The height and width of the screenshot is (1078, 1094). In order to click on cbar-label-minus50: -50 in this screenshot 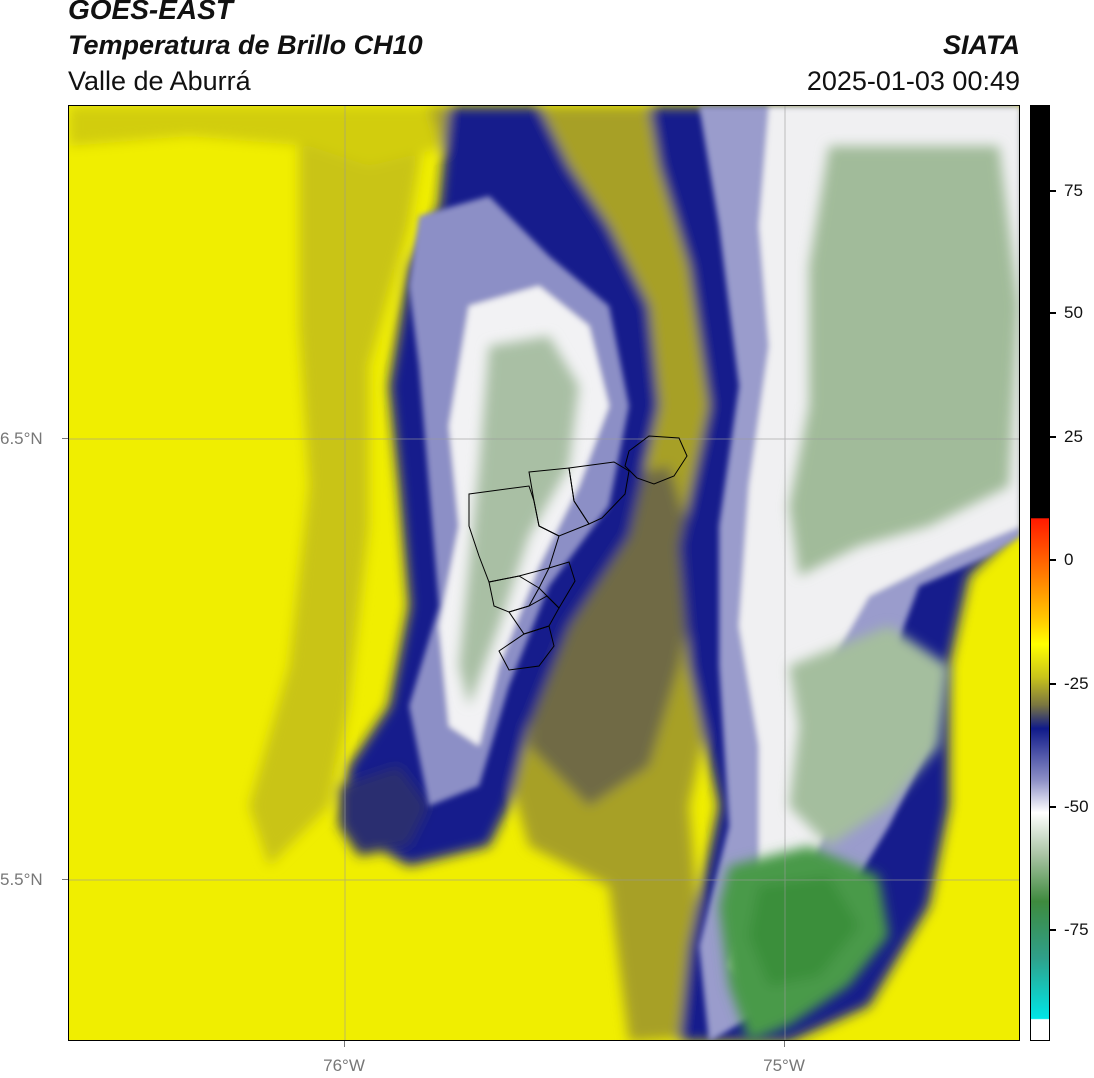, I will do `click(1076, 806)`.